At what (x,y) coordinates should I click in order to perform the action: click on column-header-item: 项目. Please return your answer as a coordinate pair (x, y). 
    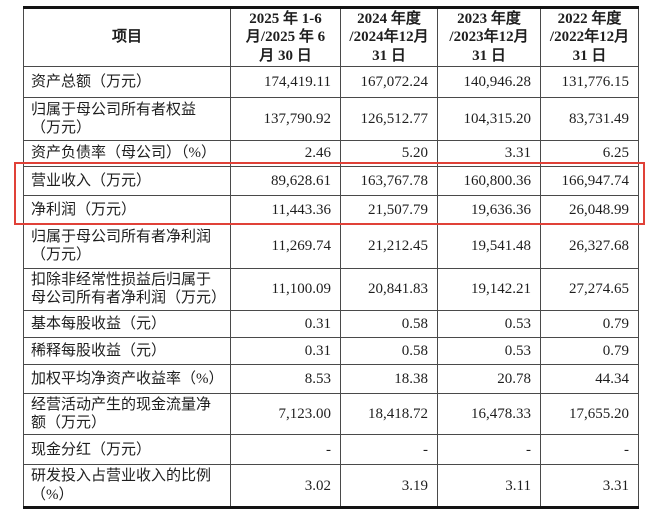
    Looking at the image, I should click on (127, 37).